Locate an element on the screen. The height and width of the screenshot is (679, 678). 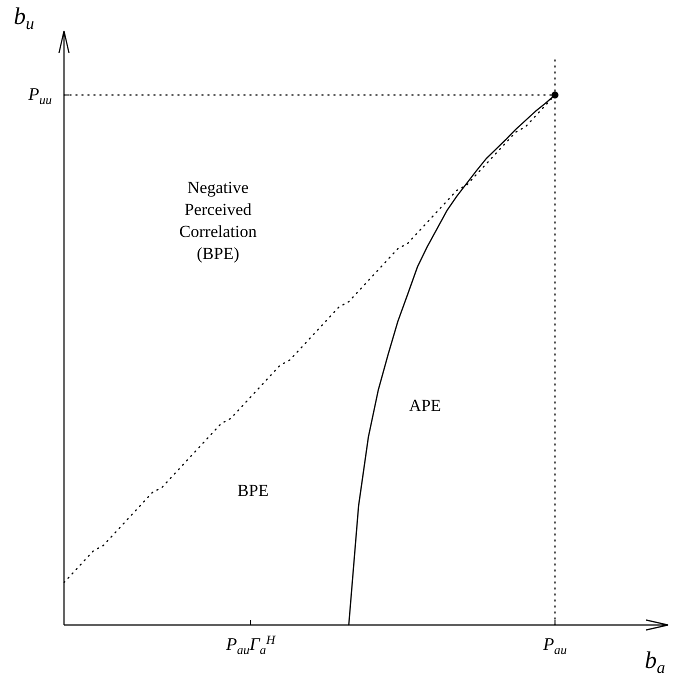
annotation: Negative Perceived Correlation (BPE) is located at coordinates (218, 220).